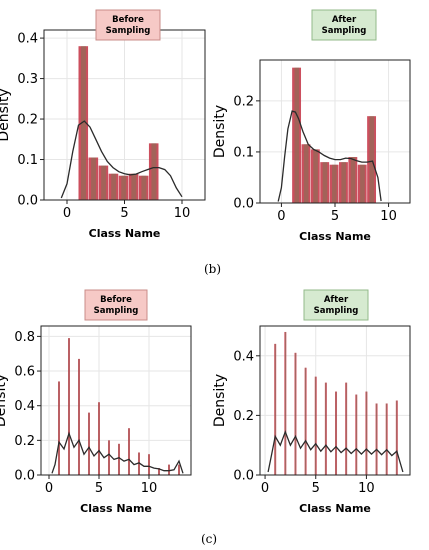  Describe the element at coordinates (213, 269) in the screenshot. I see `panel-label-b: (b)` at that location.